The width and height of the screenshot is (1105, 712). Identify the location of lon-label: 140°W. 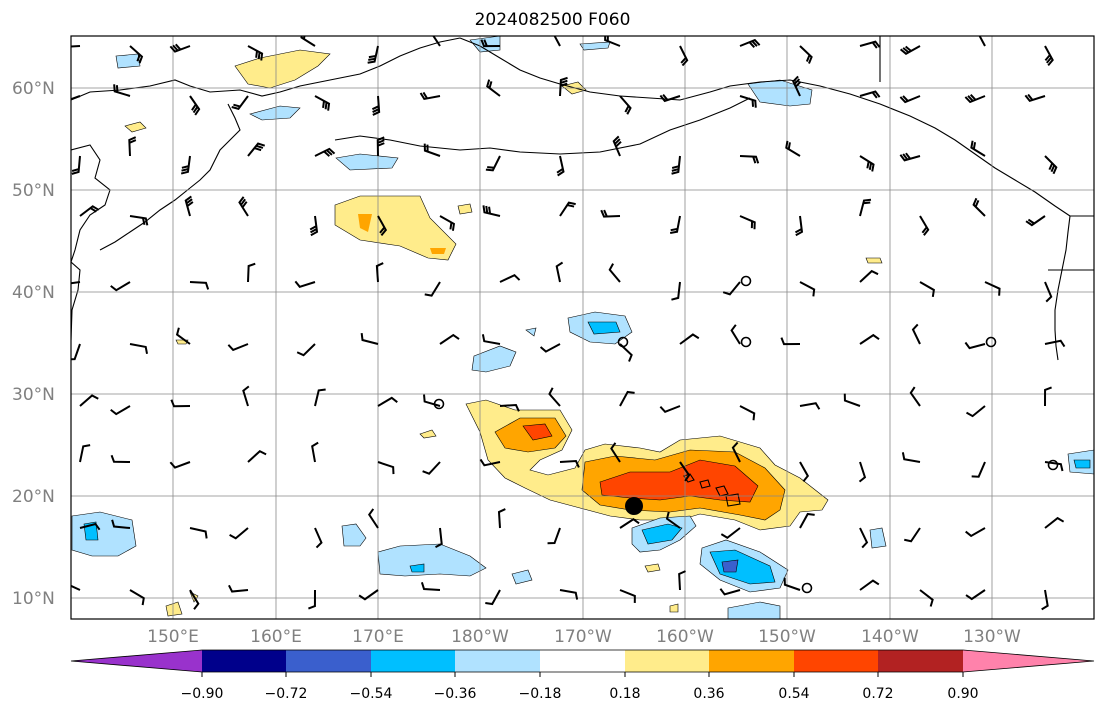
(890, 637).